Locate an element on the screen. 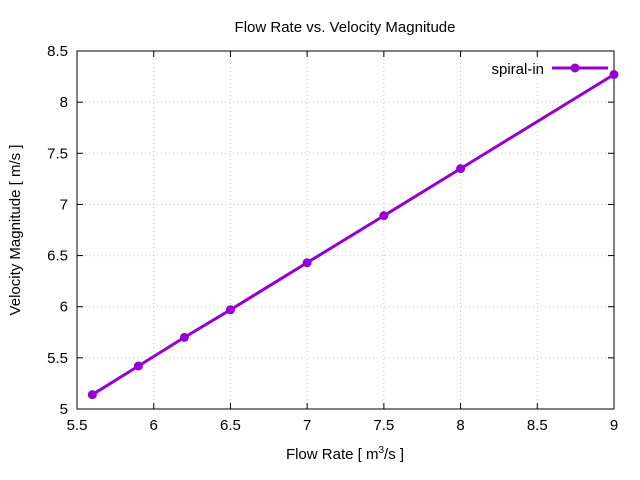  x-tick-label: 8 is located at coordinates (460, 425).